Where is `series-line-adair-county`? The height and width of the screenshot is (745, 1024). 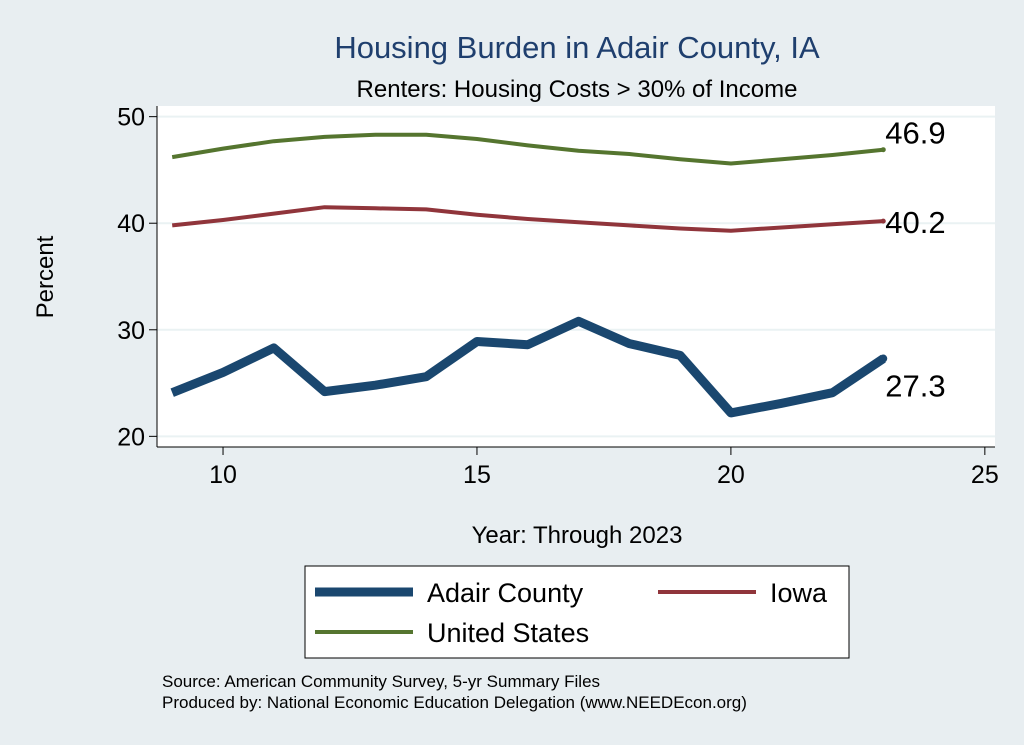 series-line-adair-county is located at coordinates (528, 367).